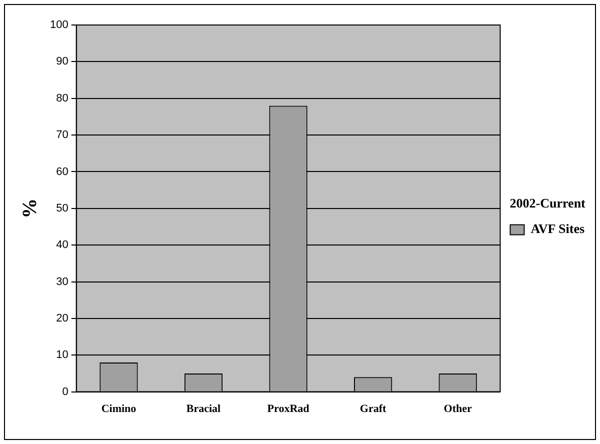 The height and width of the screenshot is (444, 600). Describe the element at coordinates (30, 208) in the screenshot. I see `y-axis-title: %` at that location.